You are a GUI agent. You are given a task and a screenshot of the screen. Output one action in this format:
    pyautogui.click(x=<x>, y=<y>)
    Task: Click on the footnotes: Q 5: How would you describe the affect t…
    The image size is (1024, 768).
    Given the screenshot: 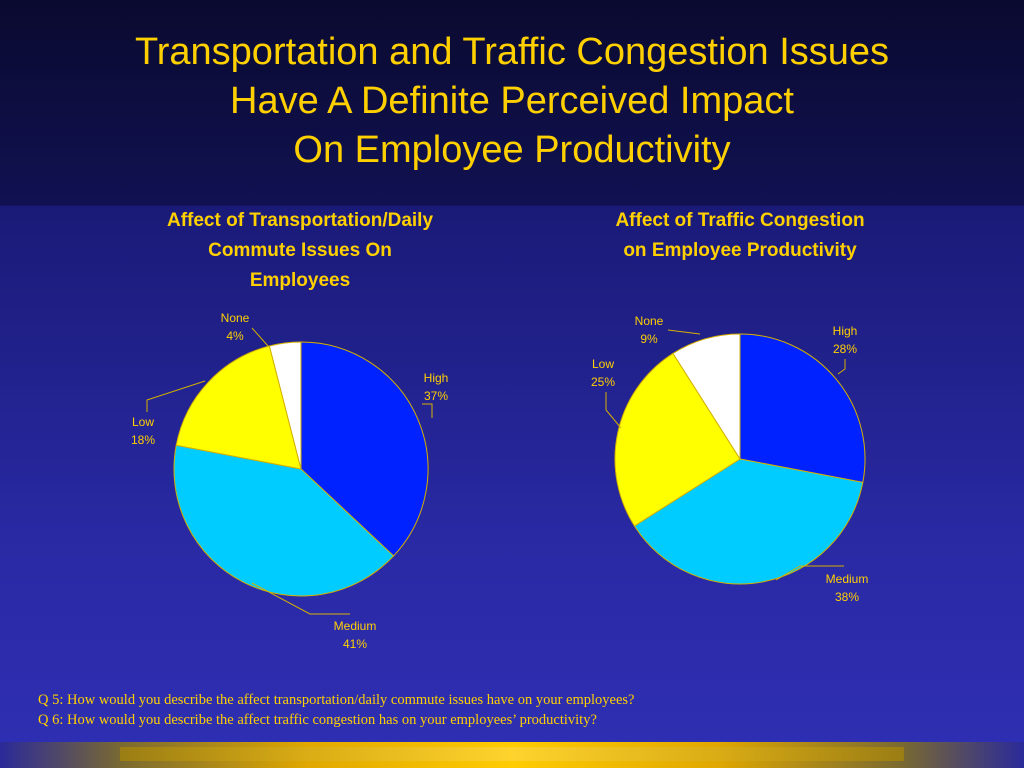 What is the action you would take?
    pyautogui.click(x=336, y=710)
    